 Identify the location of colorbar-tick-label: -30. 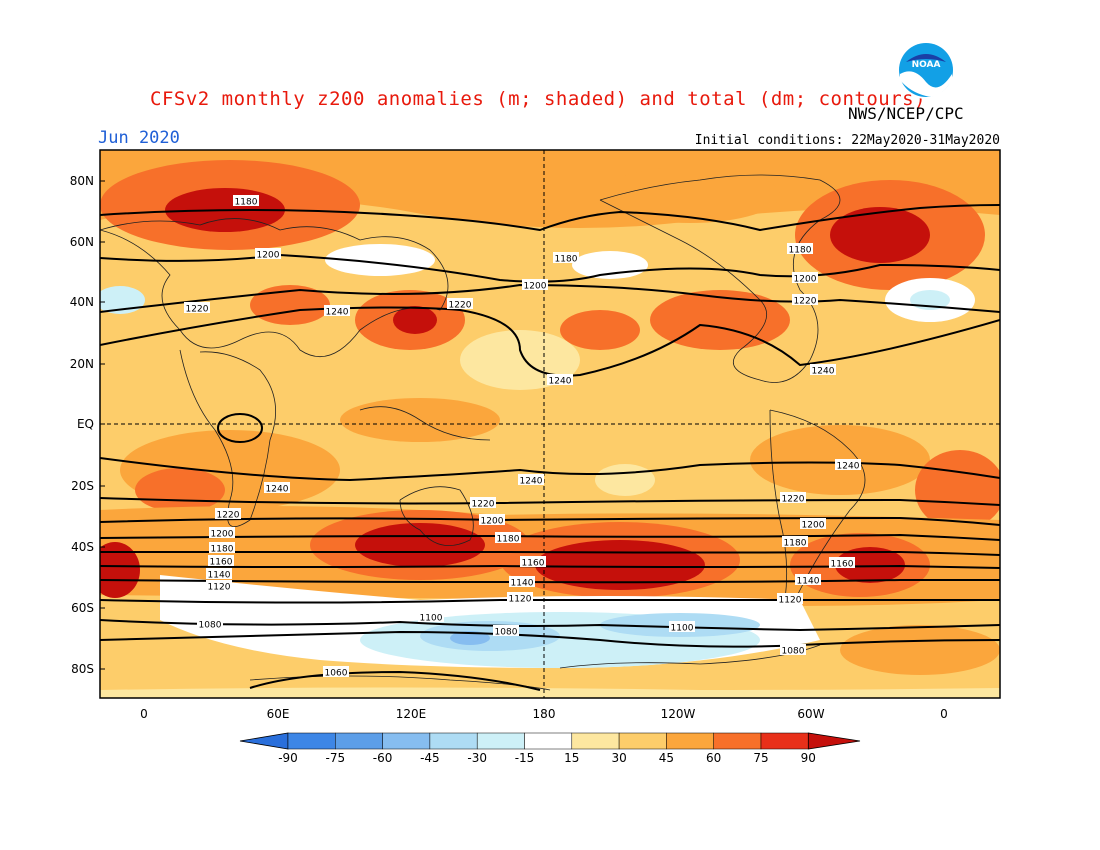
(477, 758).